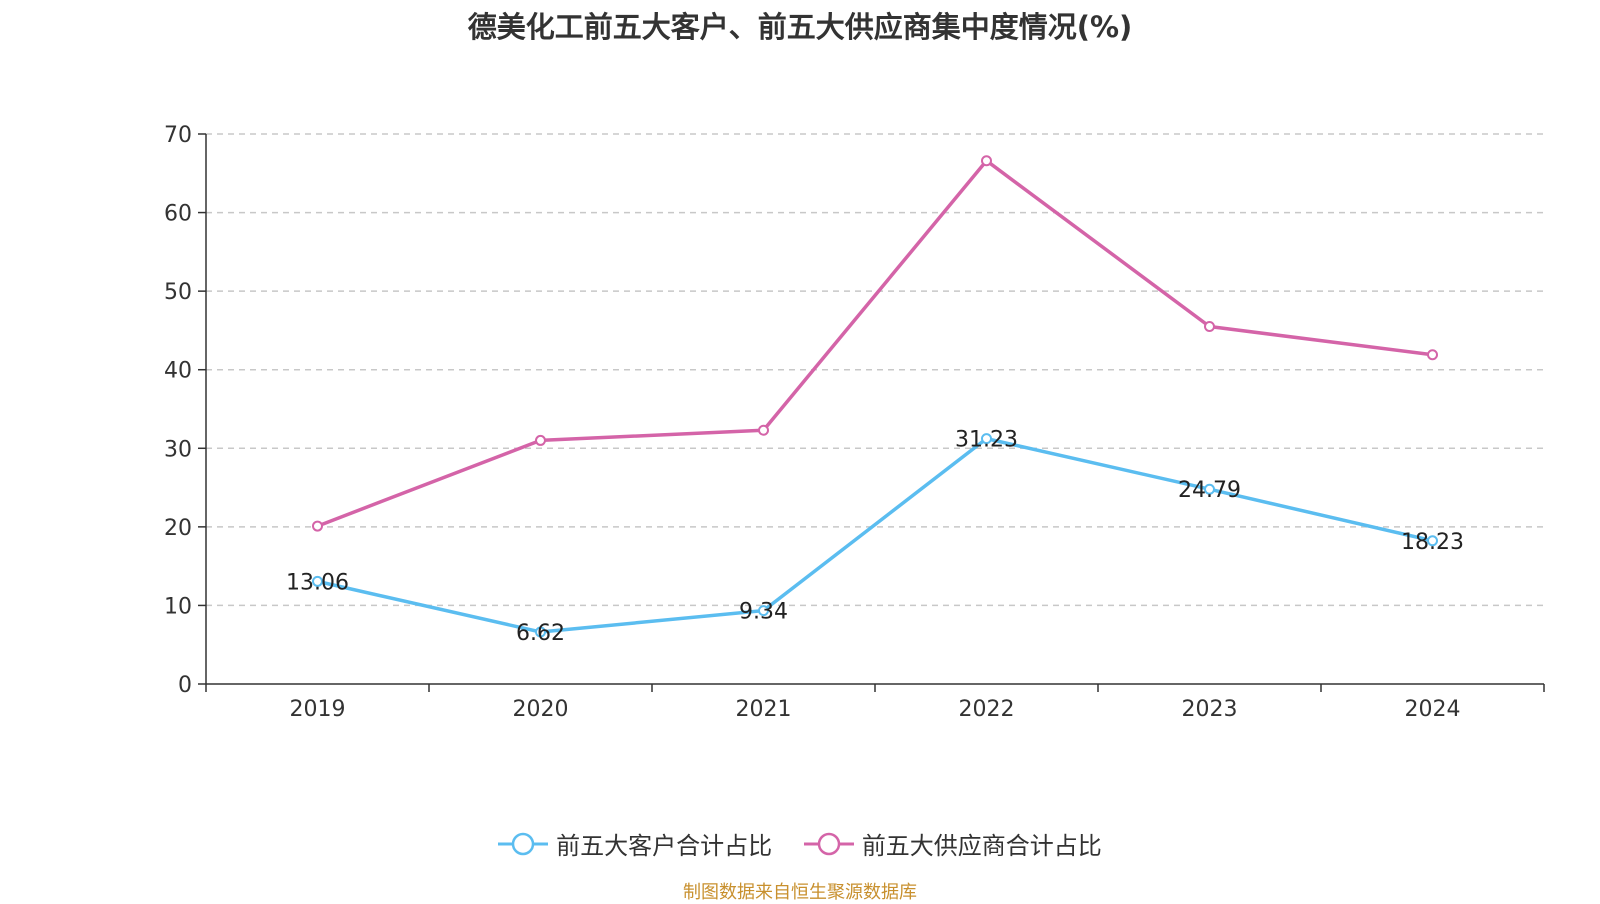  What do you see at coordinates (178, 528) in the screenshot?
I see `y-tick-label: 20` at bounding box center [178, 528].